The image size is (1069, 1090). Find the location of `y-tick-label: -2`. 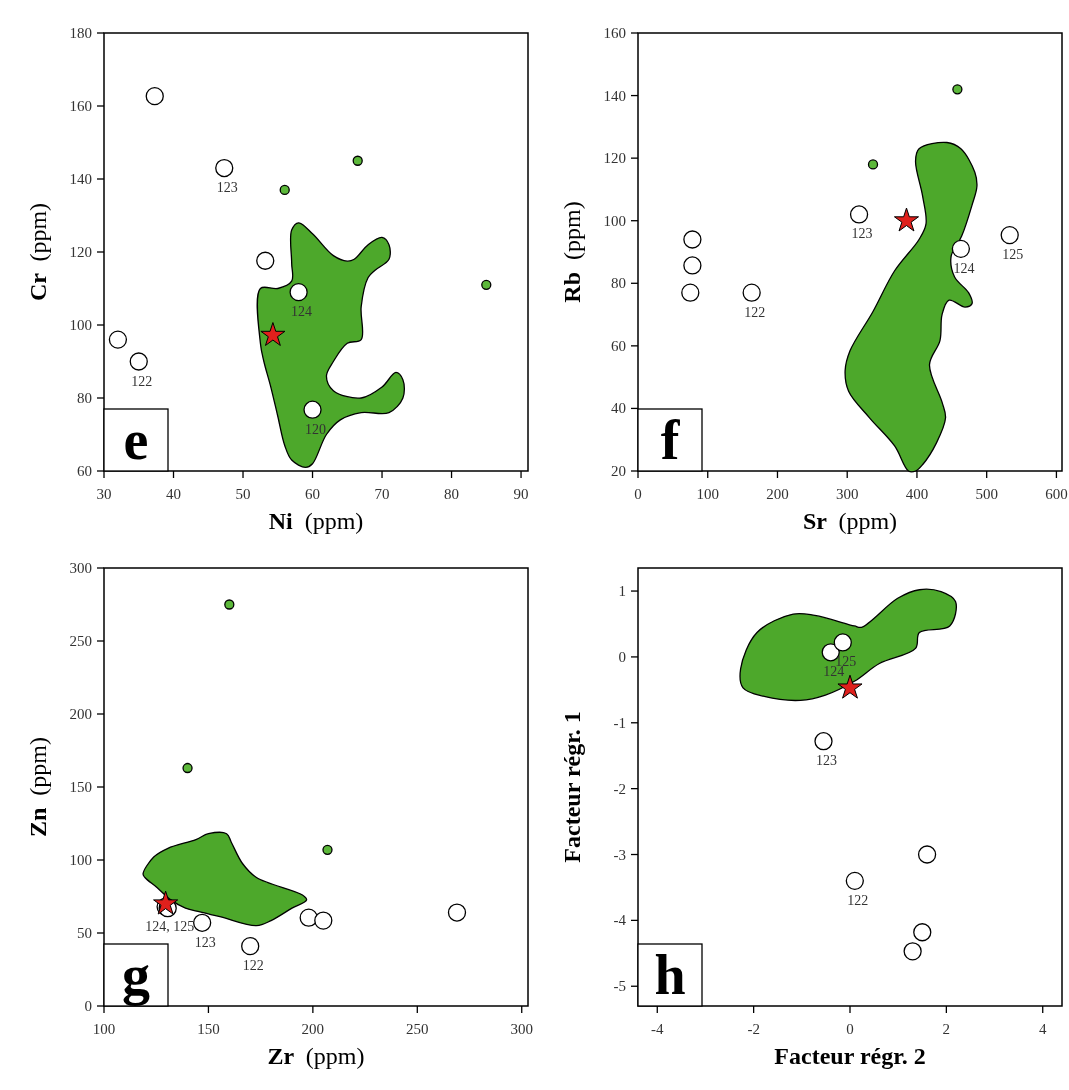

y-tick-label: -2 is located at coordinates (619, 788).